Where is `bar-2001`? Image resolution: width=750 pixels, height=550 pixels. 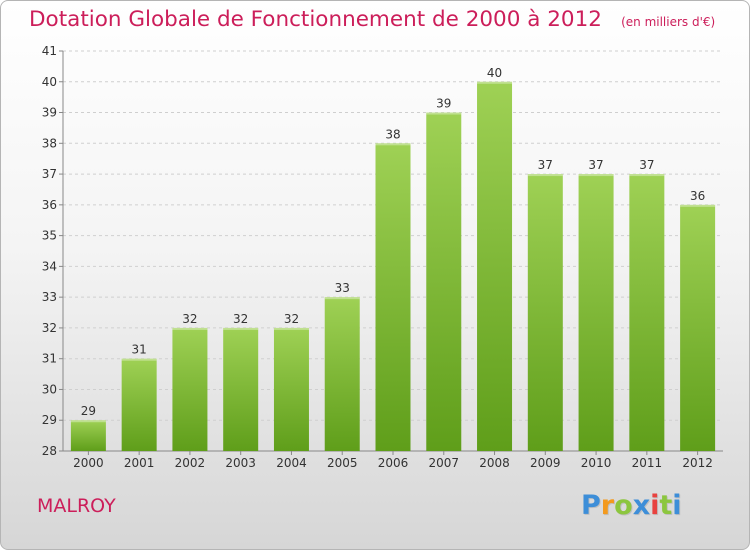
bar-2001 is located at coordinates (139, 404).